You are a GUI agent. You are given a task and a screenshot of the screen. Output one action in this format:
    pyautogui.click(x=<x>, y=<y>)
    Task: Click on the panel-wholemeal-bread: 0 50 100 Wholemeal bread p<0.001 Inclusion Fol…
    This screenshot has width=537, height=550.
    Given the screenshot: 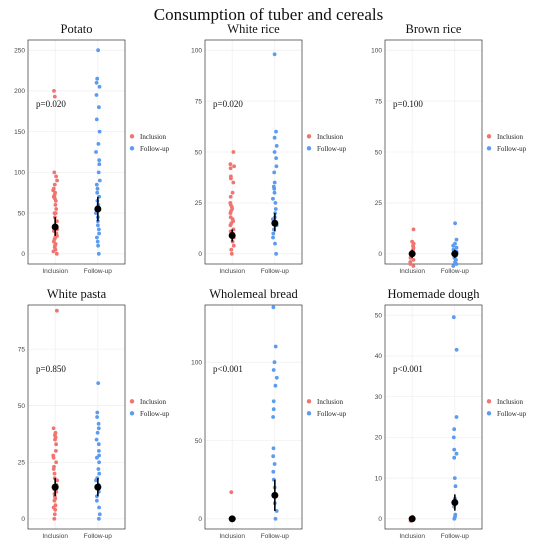 What is the action you would take?
    pyautogui.click(x=269, y=413)
    